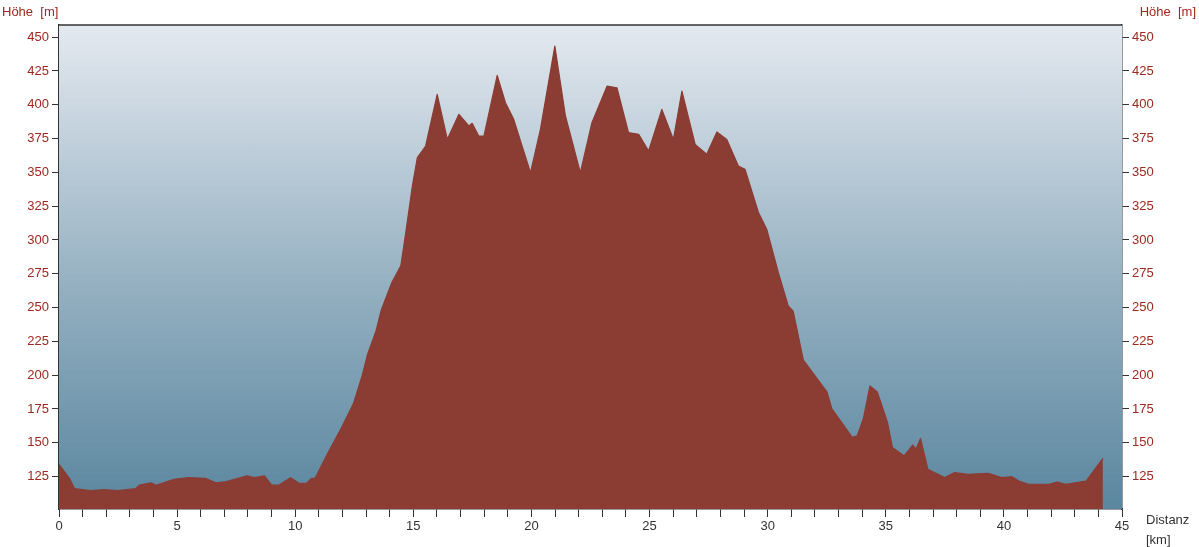 The height and width of the screenshot is (547, 1199). I want to click on y2-tick-label: 400, so click(1143, 104).